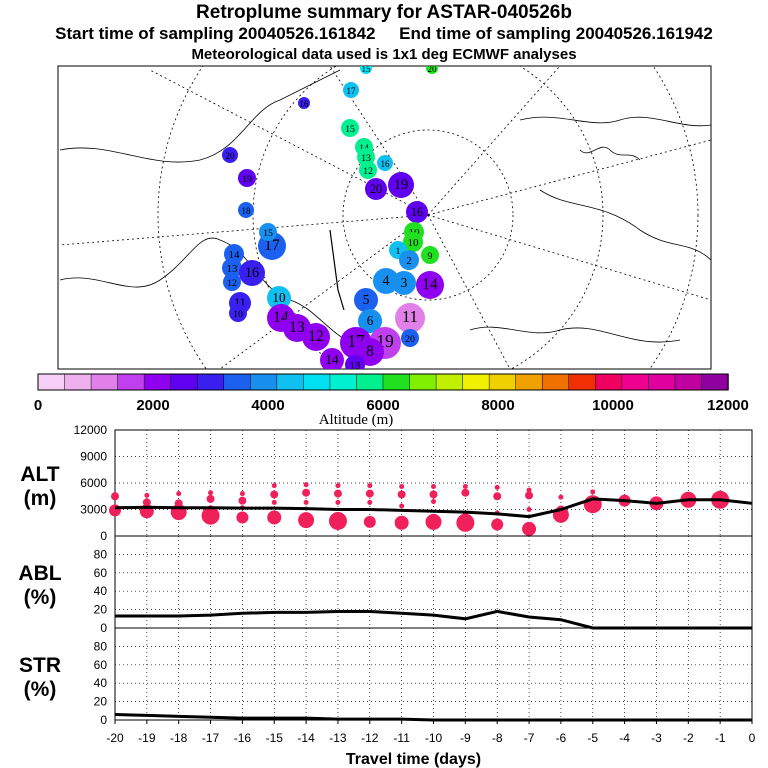 Image resolution: width=768 pixels, height=768 pixels. Describe the element at coordinates (370, 351) in the screenshot. I see `plume-day-label: 8` at that location.